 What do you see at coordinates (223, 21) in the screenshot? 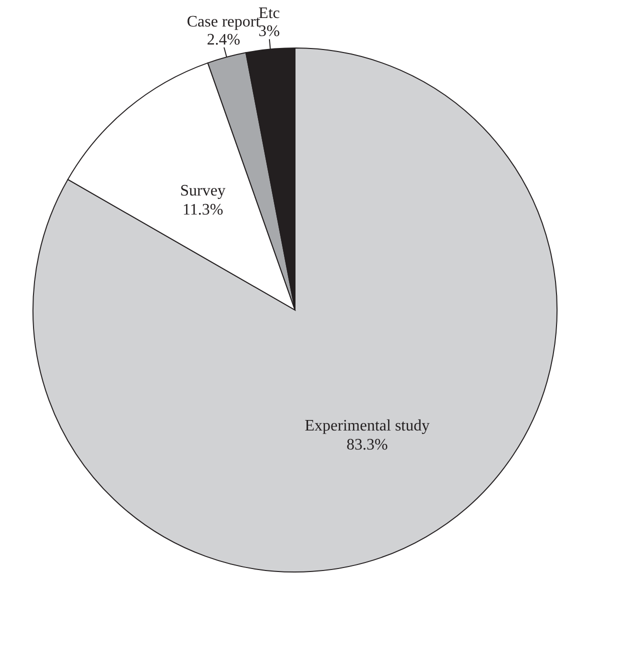
I see `slice-label: Case report` at bounding box center [223, 21].